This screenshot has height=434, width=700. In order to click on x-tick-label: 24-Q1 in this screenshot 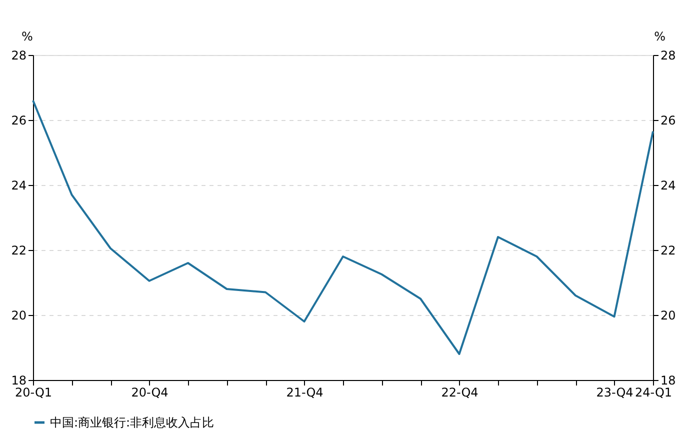, I will do `click(653, 393)`.